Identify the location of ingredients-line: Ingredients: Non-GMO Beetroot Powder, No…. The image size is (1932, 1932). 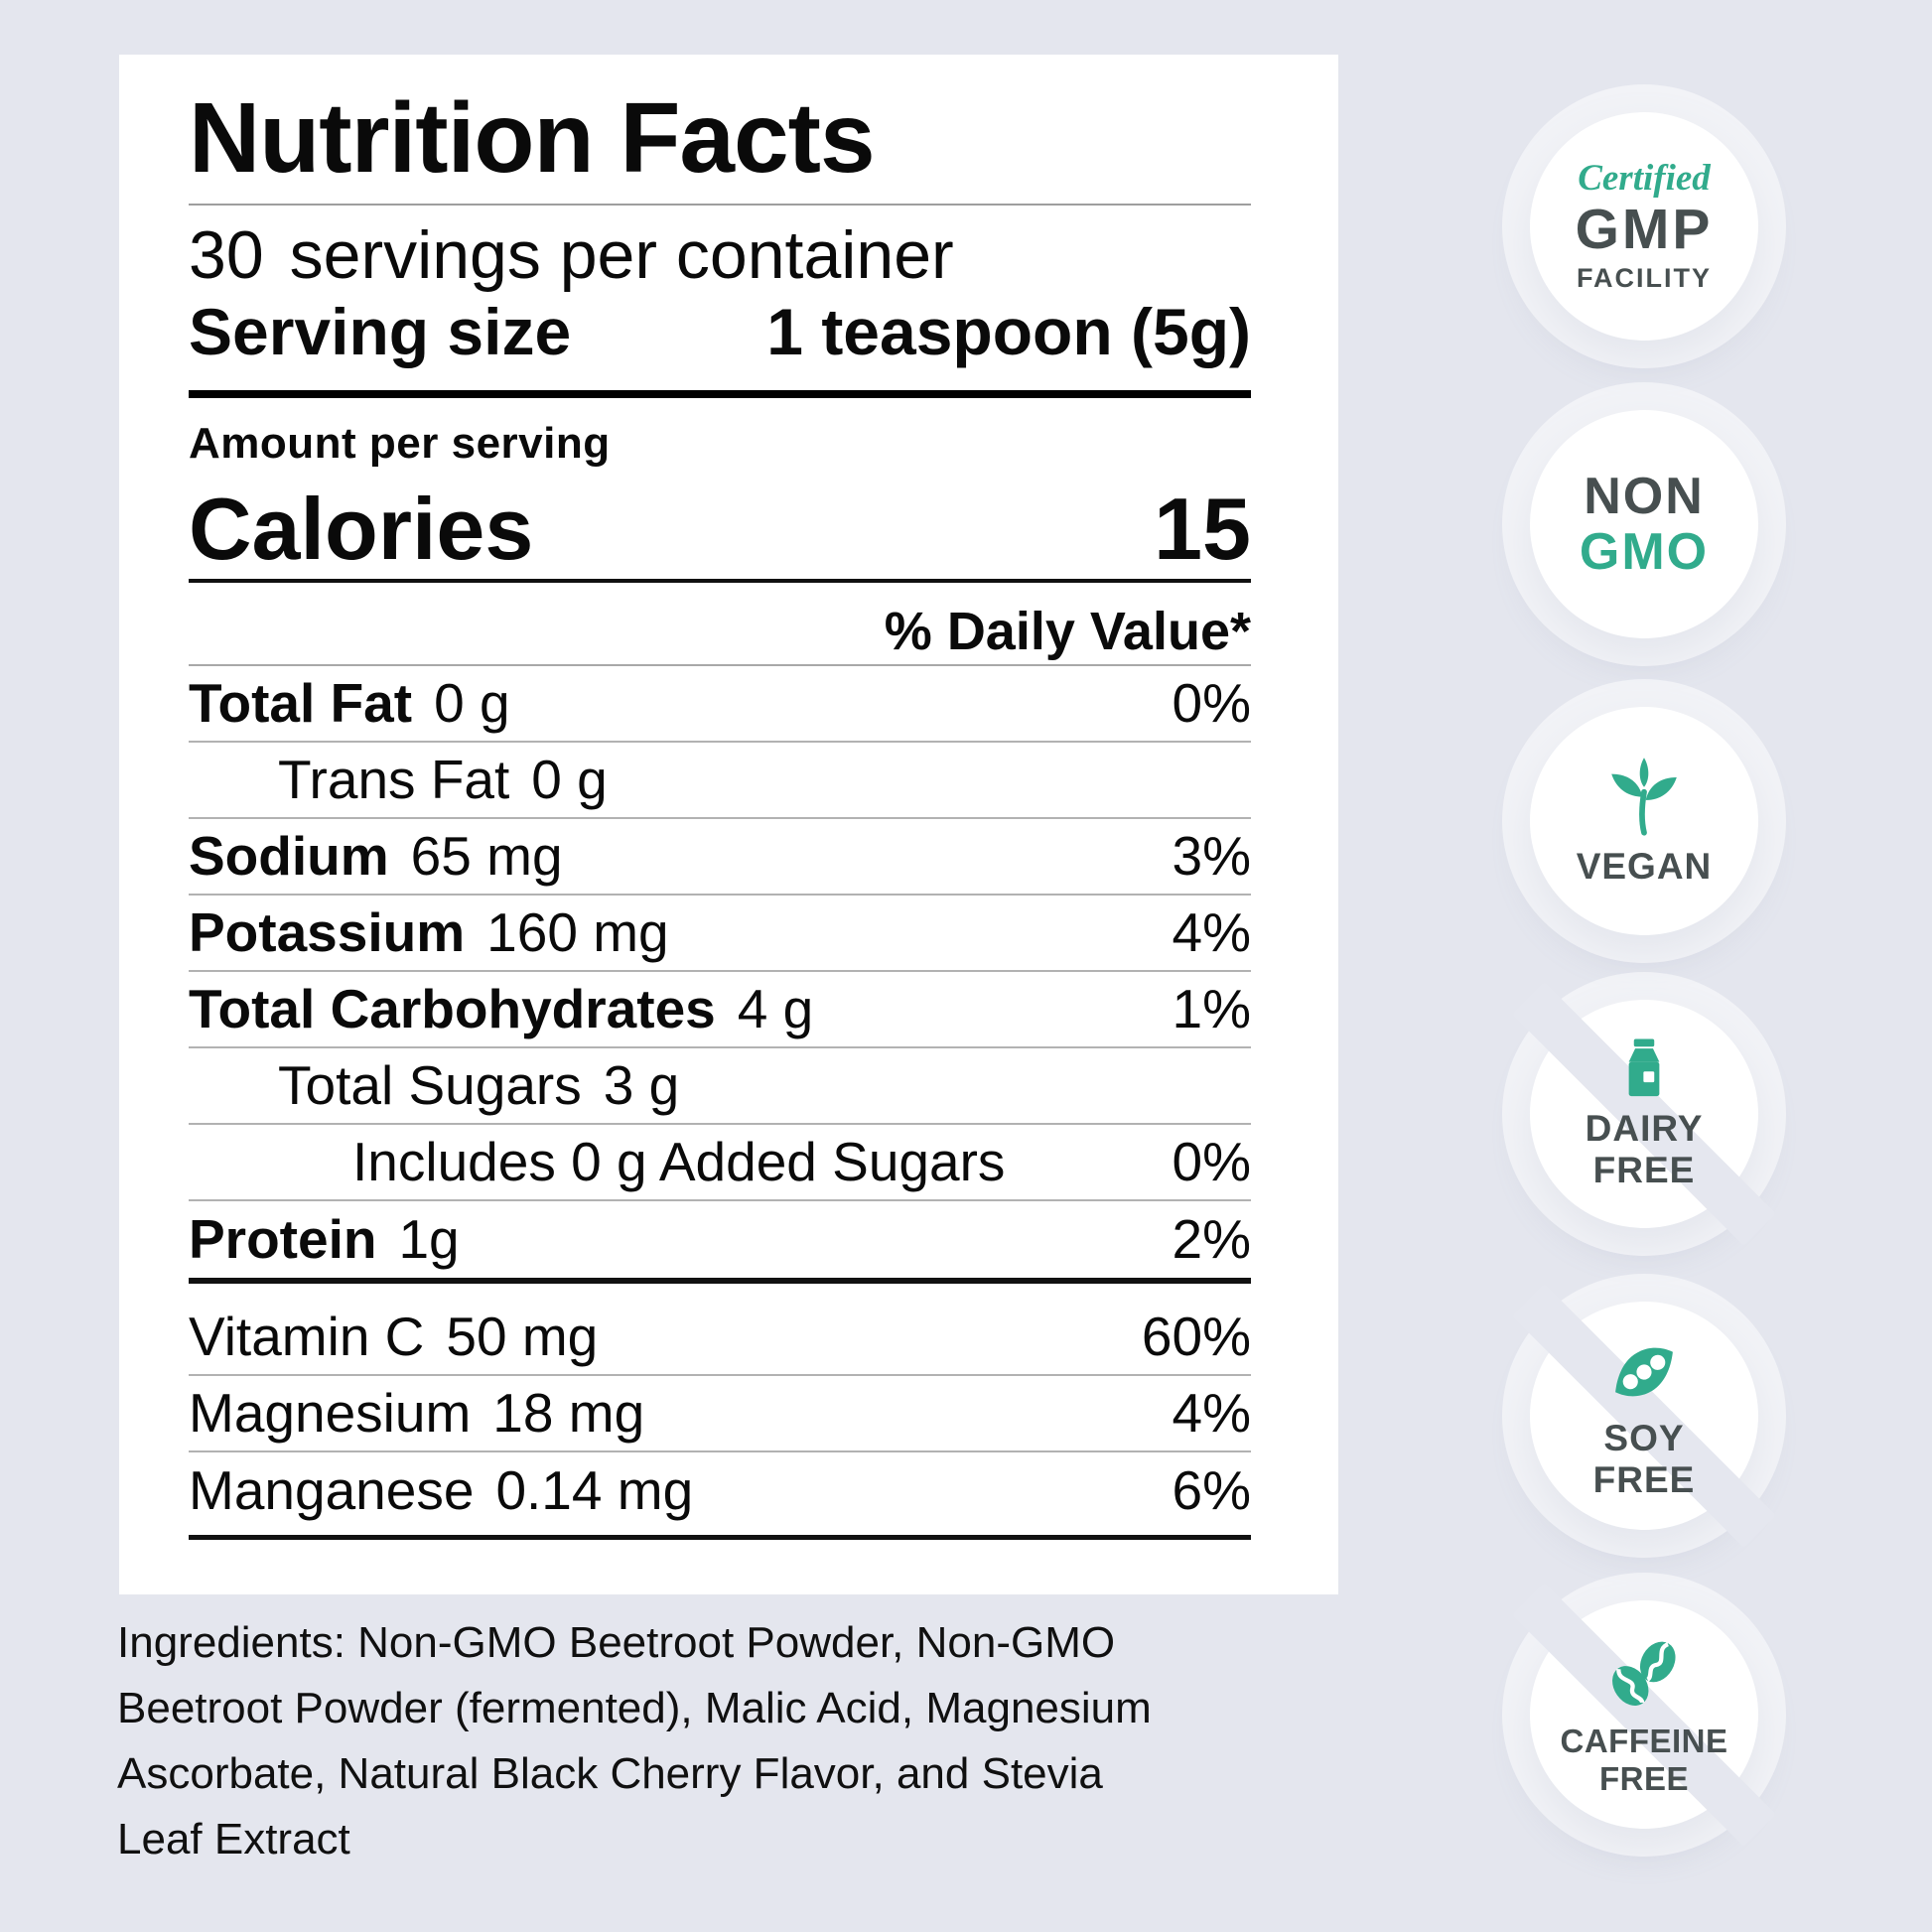
(617, 1642).